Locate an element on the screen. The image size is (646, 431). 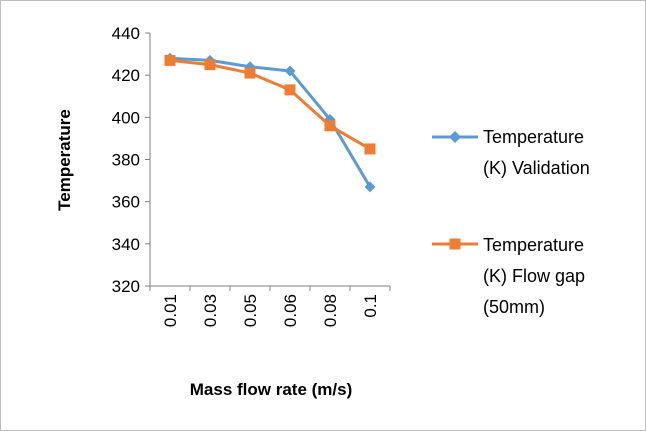
x-tick-label: 0.1 is located at coordinates (370, 306).